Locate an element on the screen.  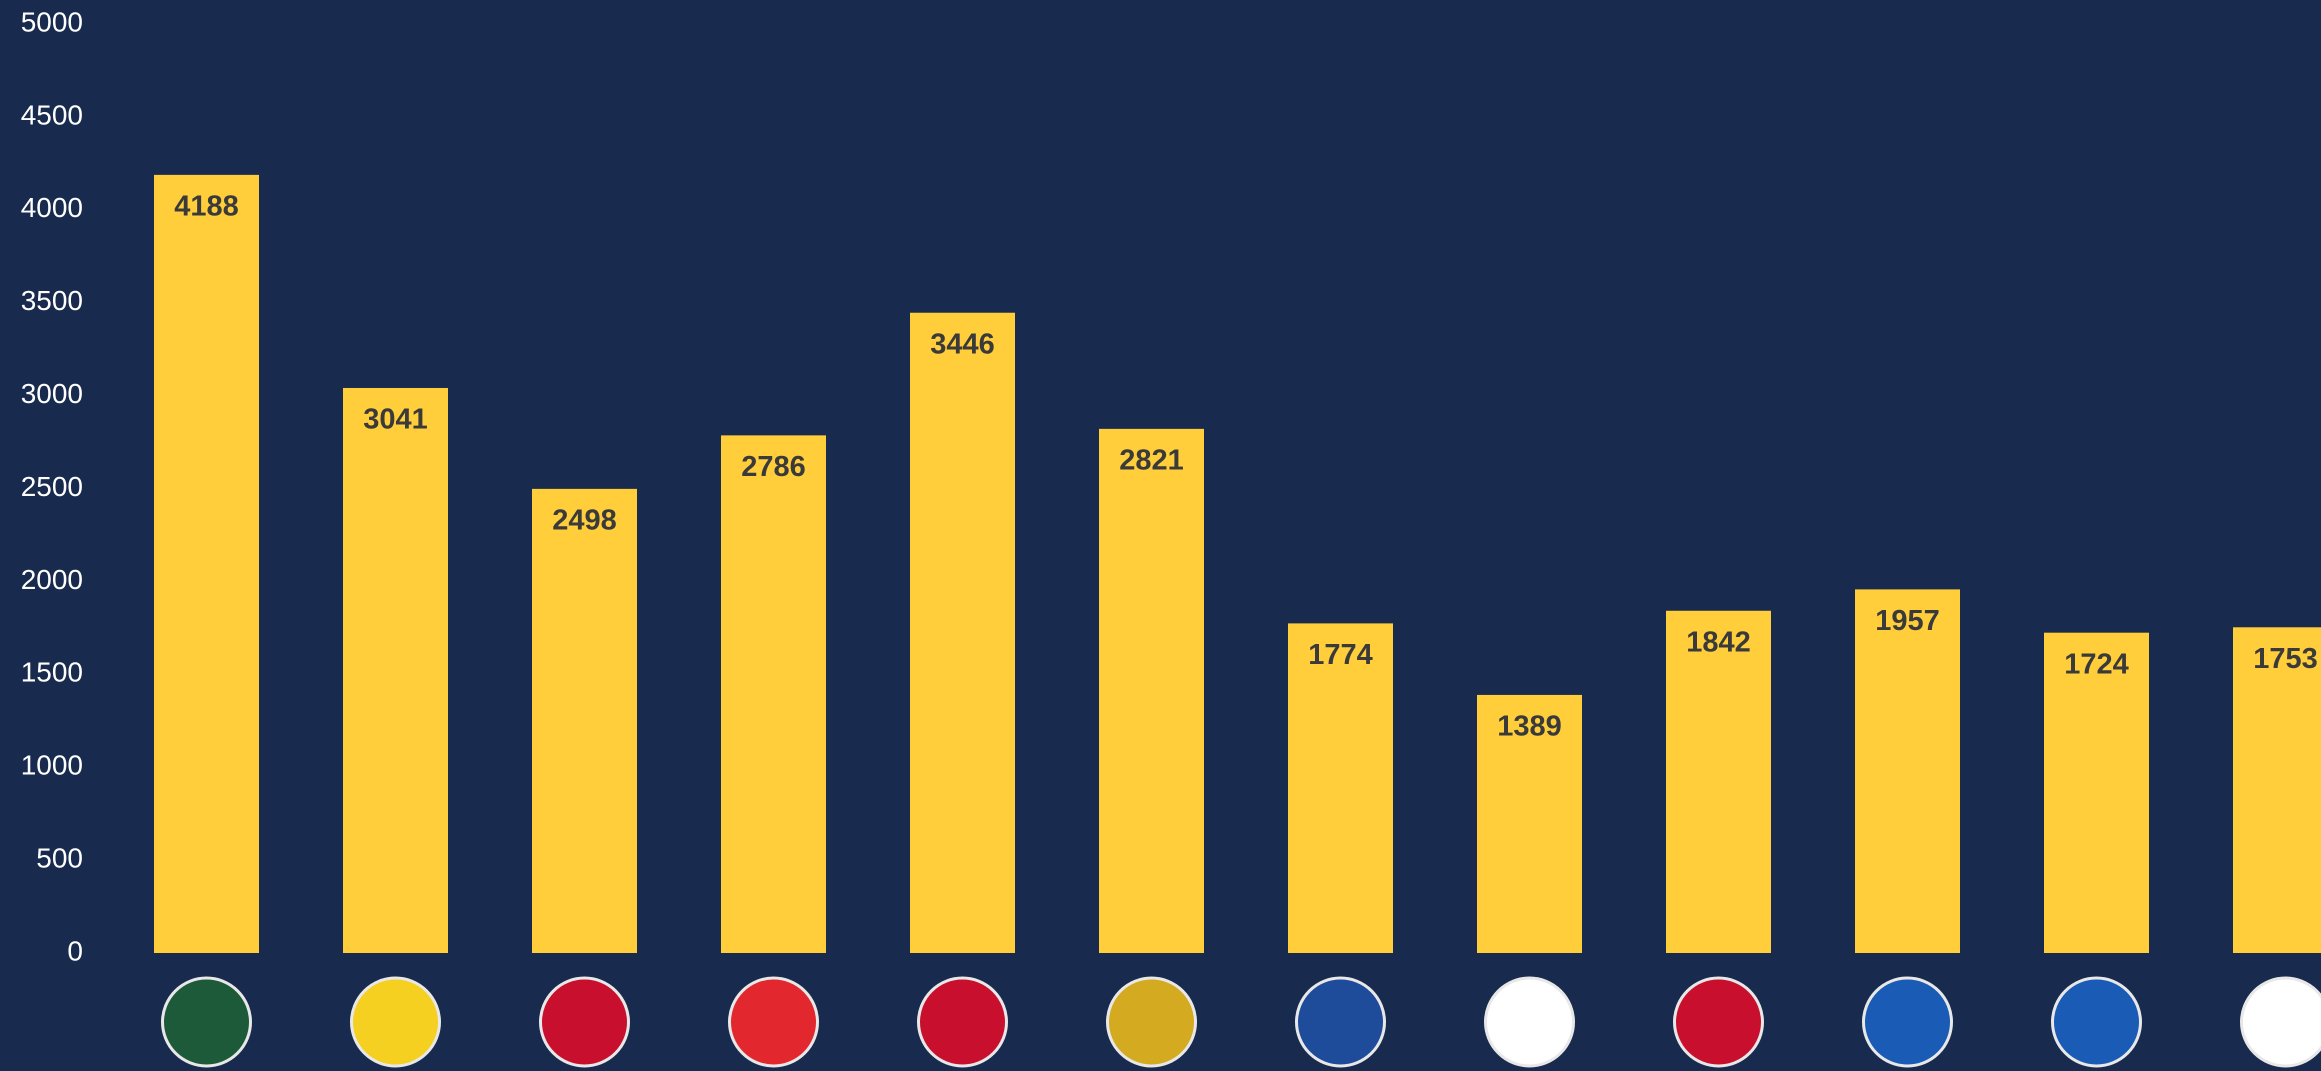
y-tick-label: 4000 is located at coordinates (52, 207).